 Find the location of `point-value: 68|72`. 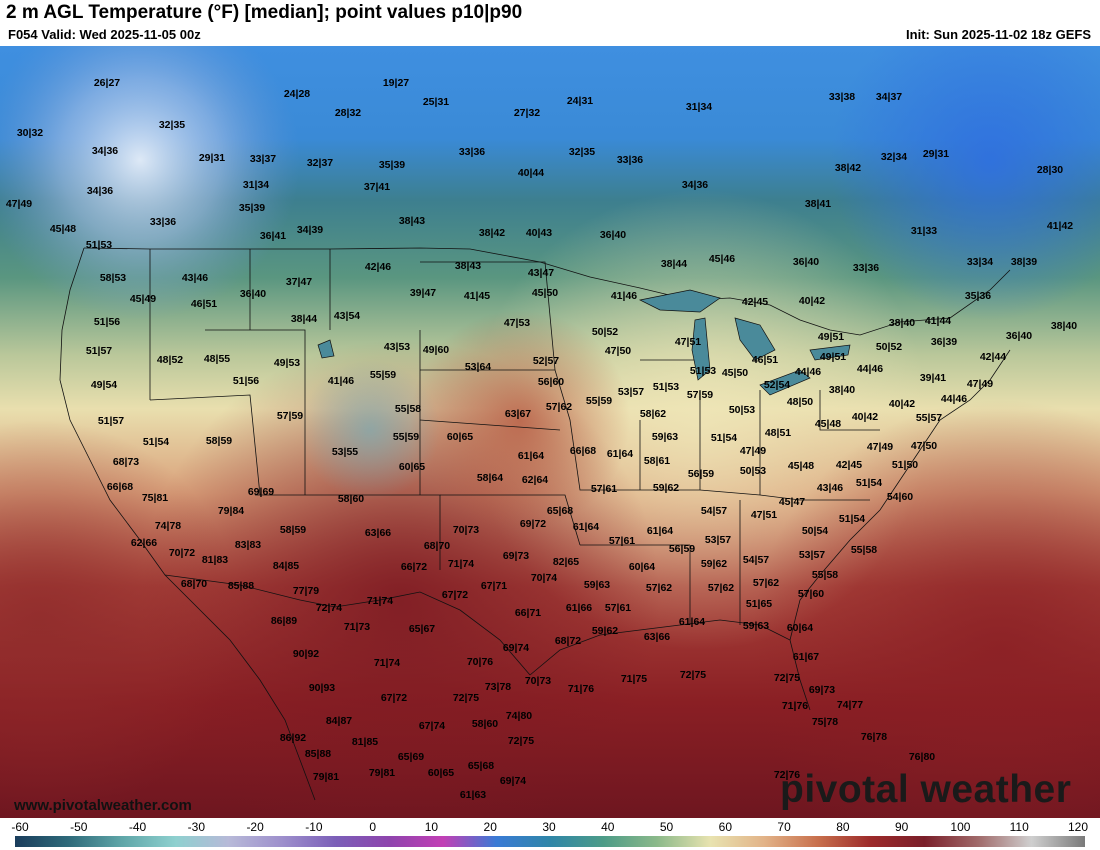

point-value: 68|72 is located at coordinates (568, 641).